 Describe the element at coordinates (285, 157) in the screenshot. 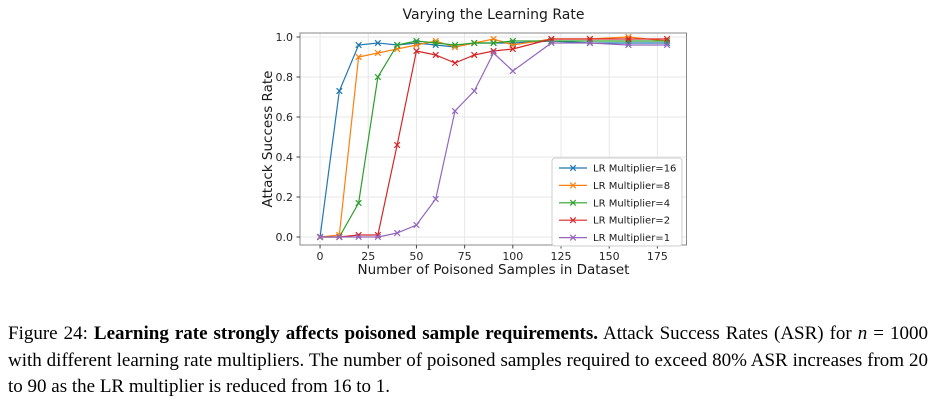

I see `y-tick-label: 0.4` at that location.